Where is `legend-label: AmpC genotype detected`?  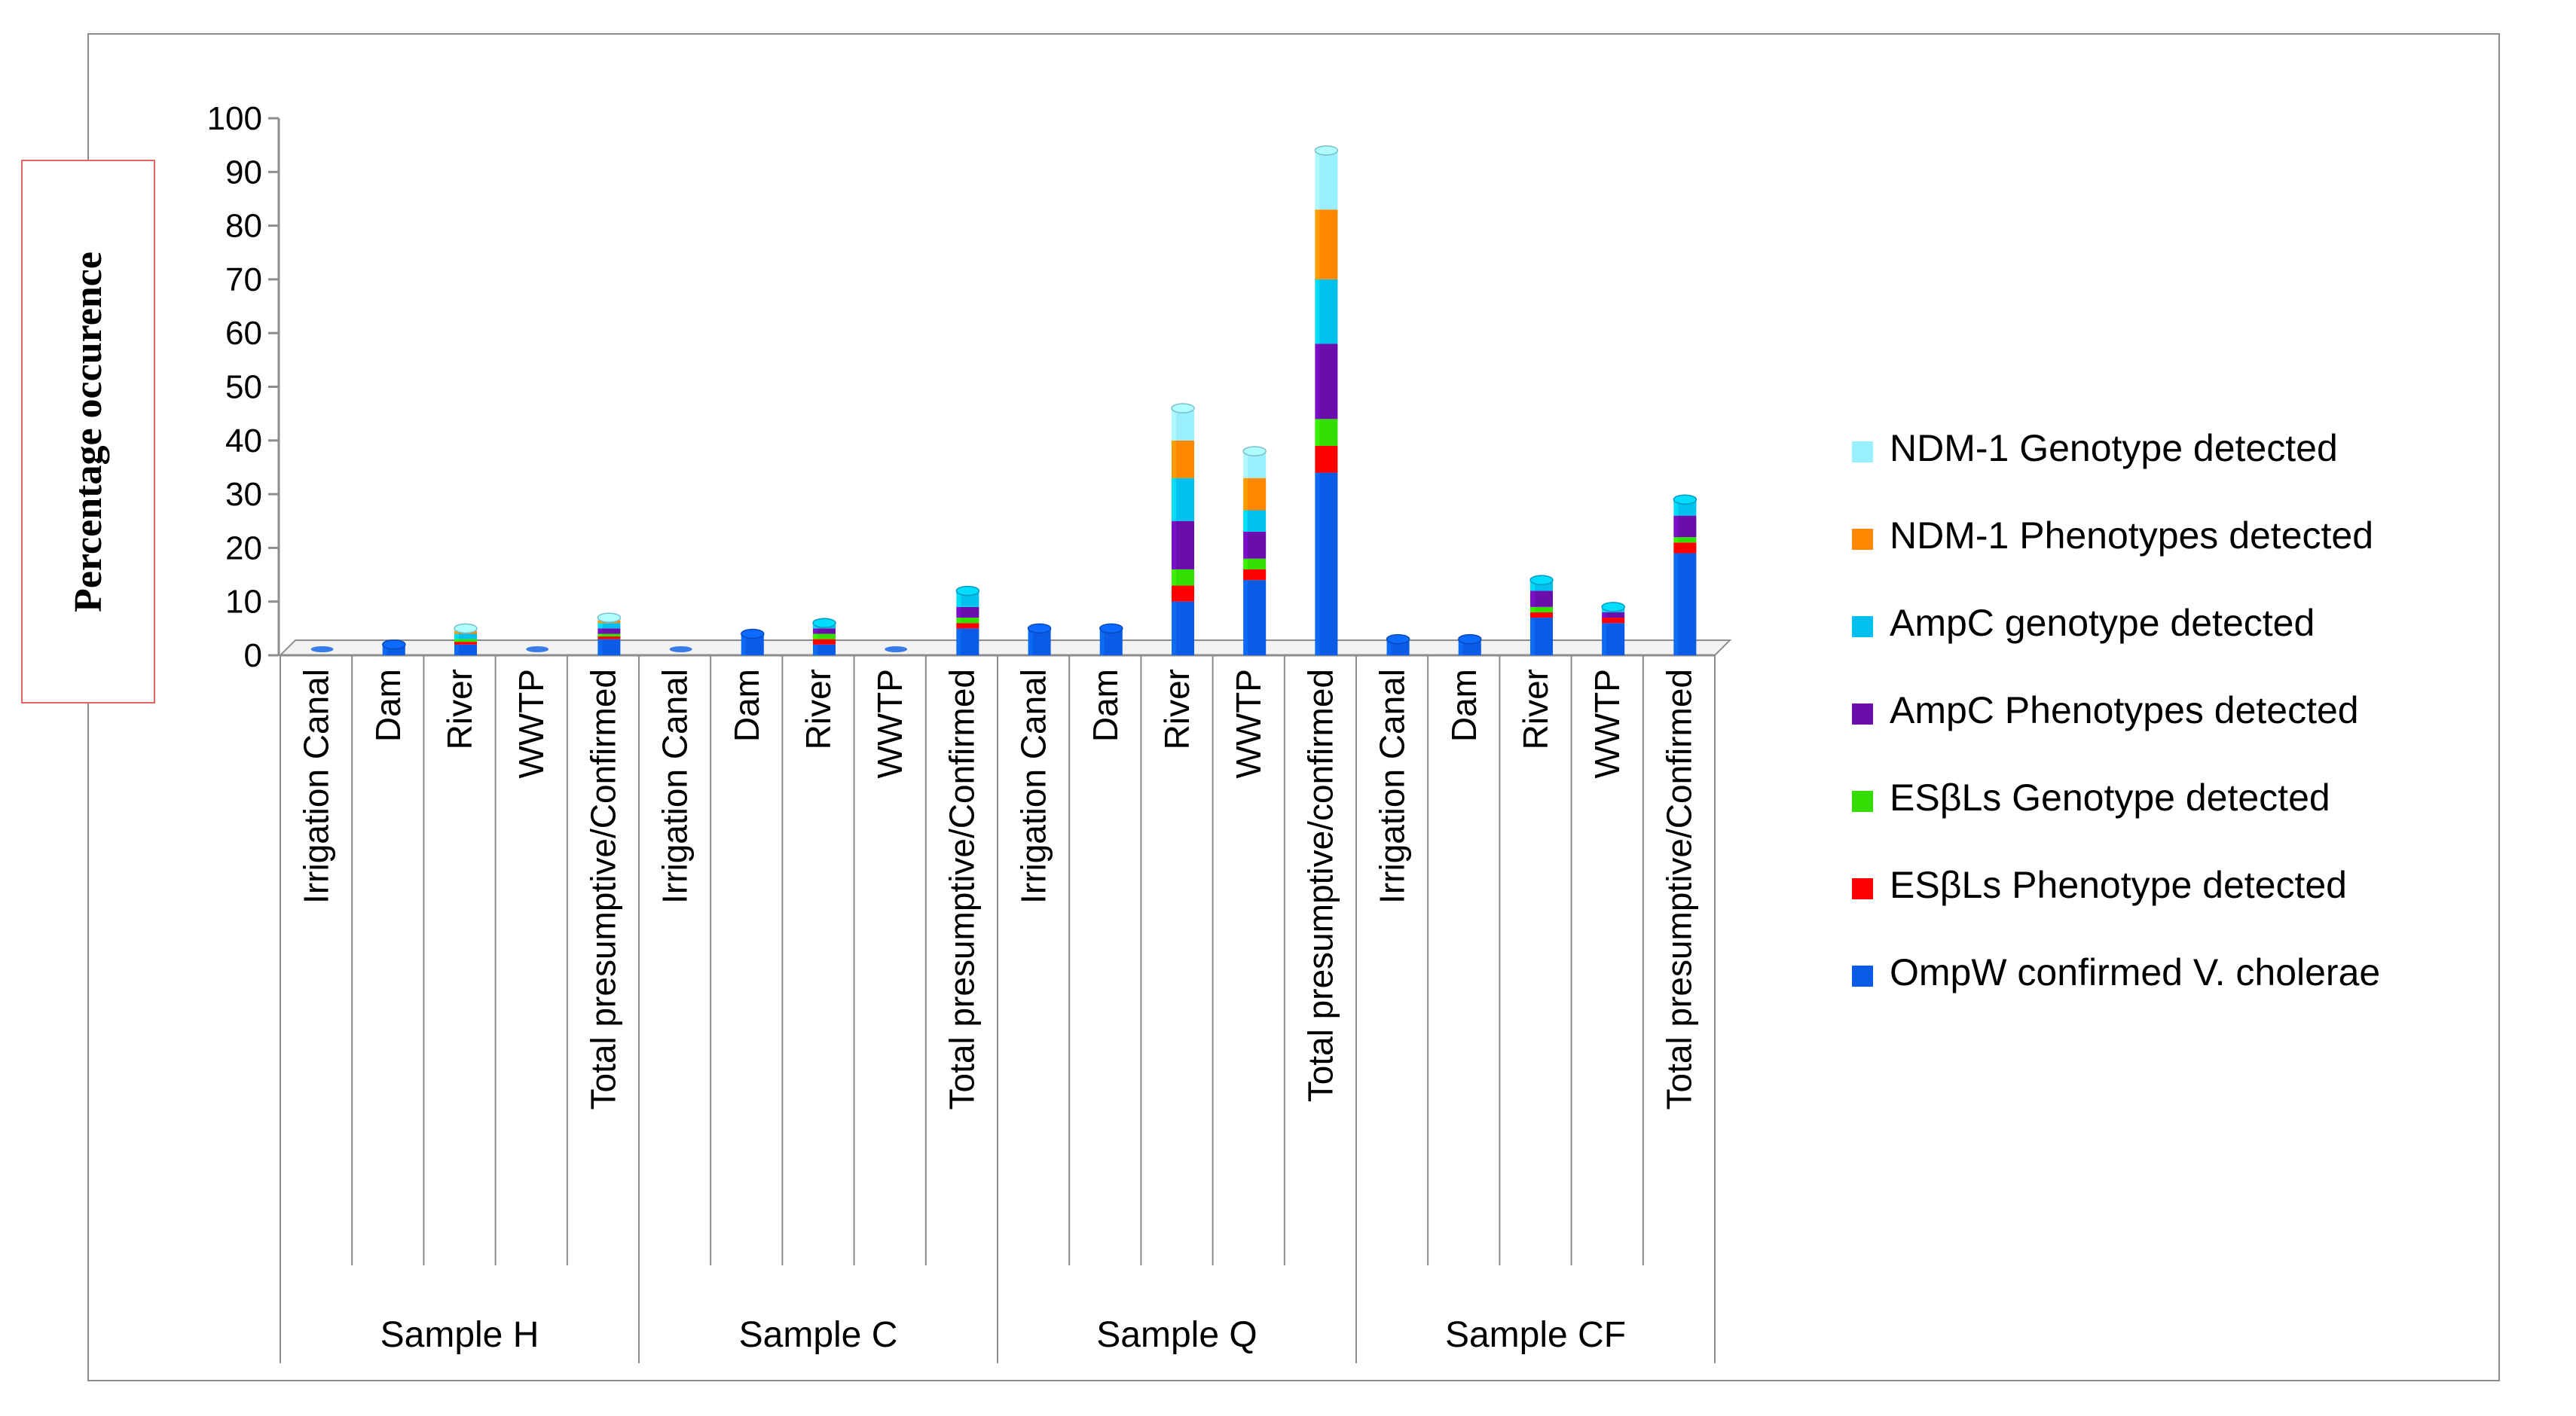
legend-label: AmpC genotype detected is located at coordinates (2102, 623).